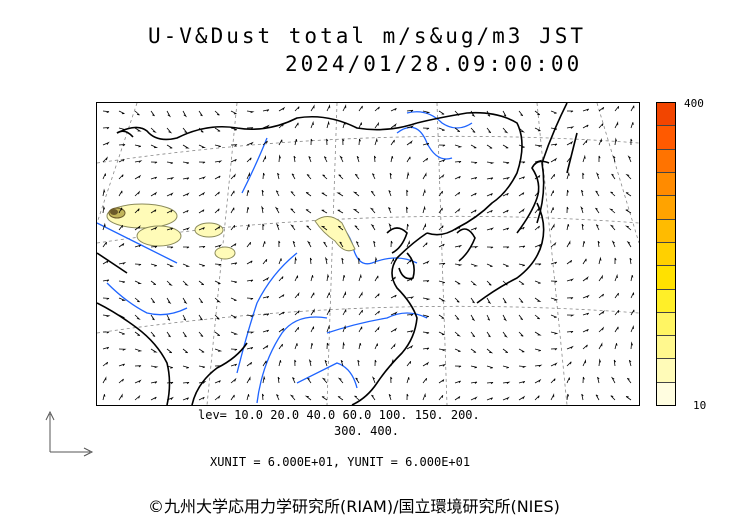  What do you see at coordinates (367, 431) in the screenshot?
I see `levels-line-2: 300. 400.` at bounding box center [367, 431].